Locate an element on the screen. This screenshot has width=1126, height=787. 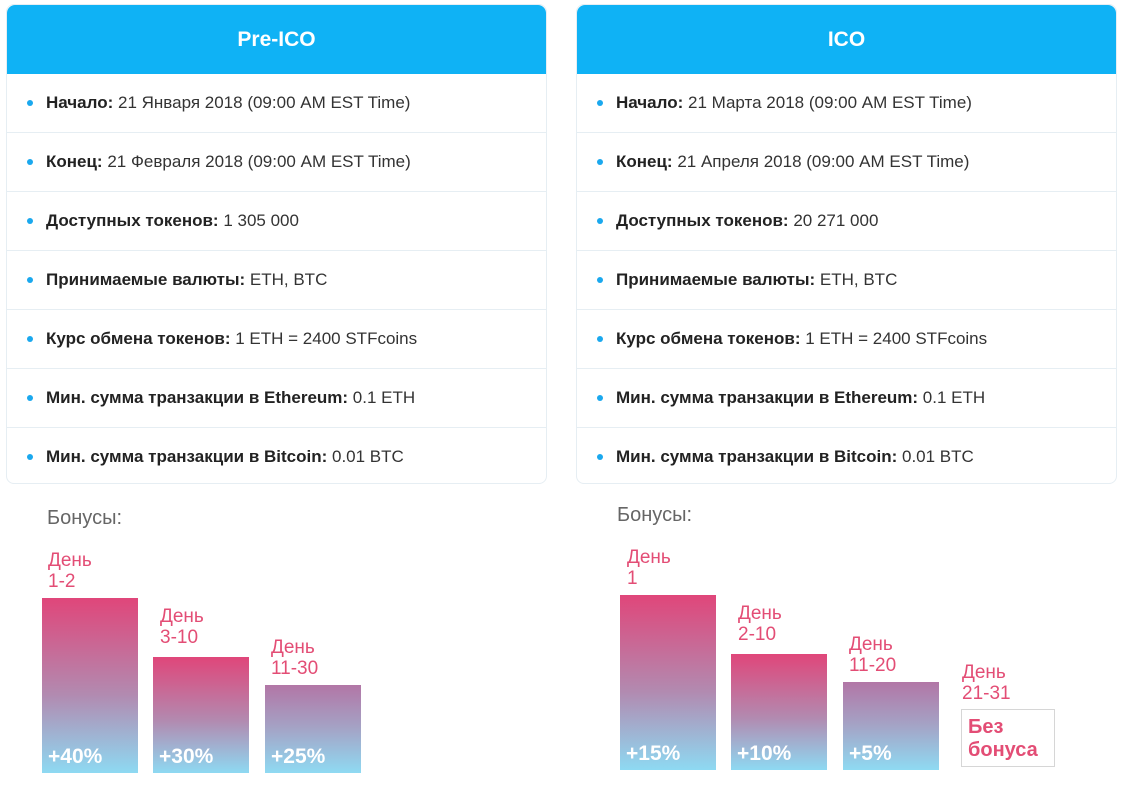
day-label-range: 1 is located at coordinates (632, 578).